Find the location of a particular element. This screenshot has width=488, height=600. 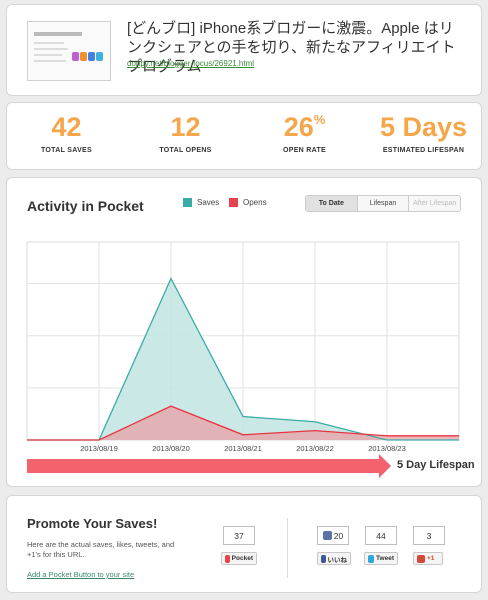

x-tick-label: 2013/08/19 is located at coordinates (99, 448).